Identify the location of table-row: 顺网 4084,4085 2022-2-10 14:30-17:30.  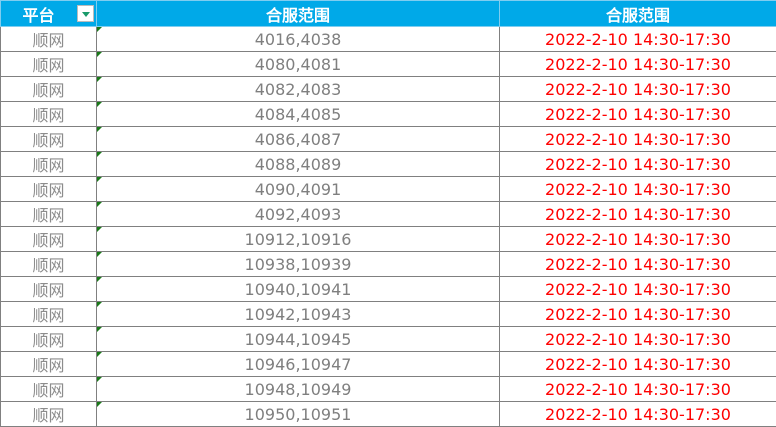
(388, 114).